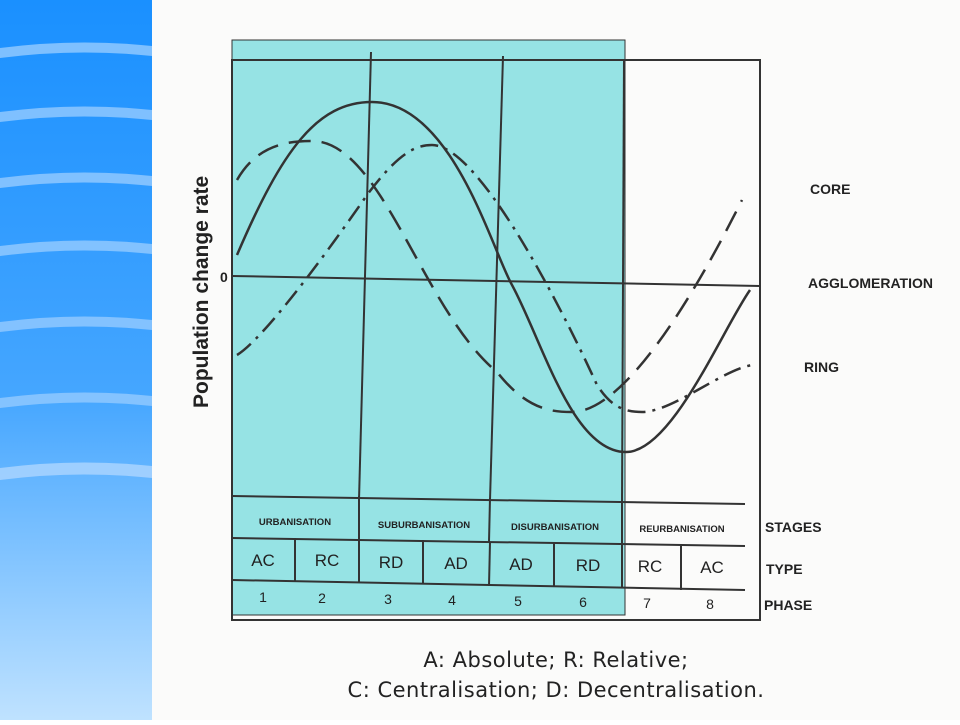 This screenshot has height=725, width=960. Describe the element at coordinates (830, 189) in the screenshot. I see `core-label: CORE` at that location.